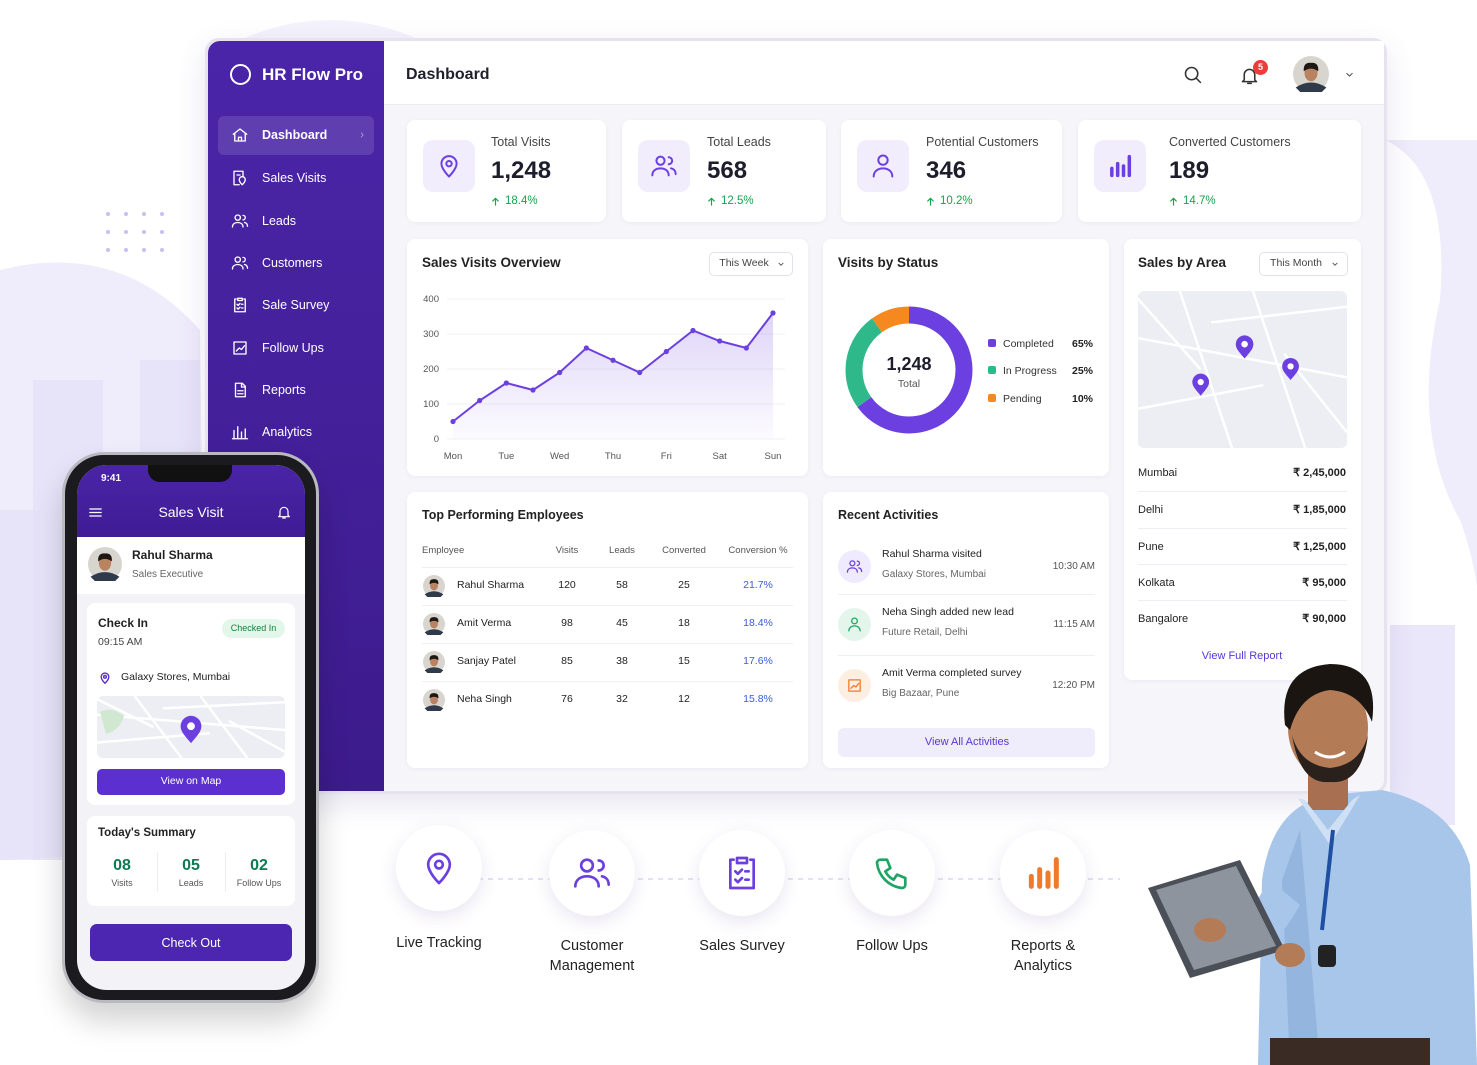 The height and width of the screenshot is (1065, 1477). I want to click on button-label: View All Activities, so click(967, 741).